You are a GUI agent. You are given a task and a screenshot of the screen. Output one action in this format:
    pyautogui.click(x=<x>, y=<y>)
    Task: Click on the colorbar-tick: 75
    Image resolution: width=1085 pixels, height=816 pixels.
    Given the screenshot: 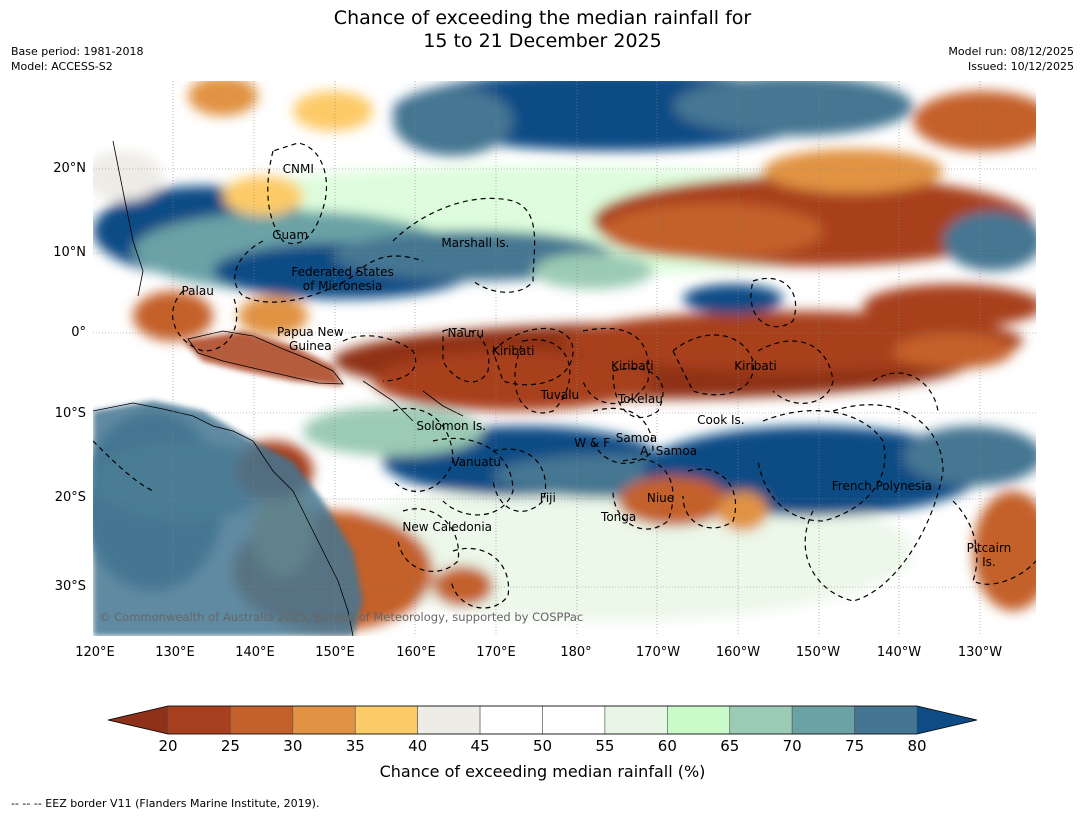 What is the action you would take?
    pyautogui.click(x=855, y=746)
    